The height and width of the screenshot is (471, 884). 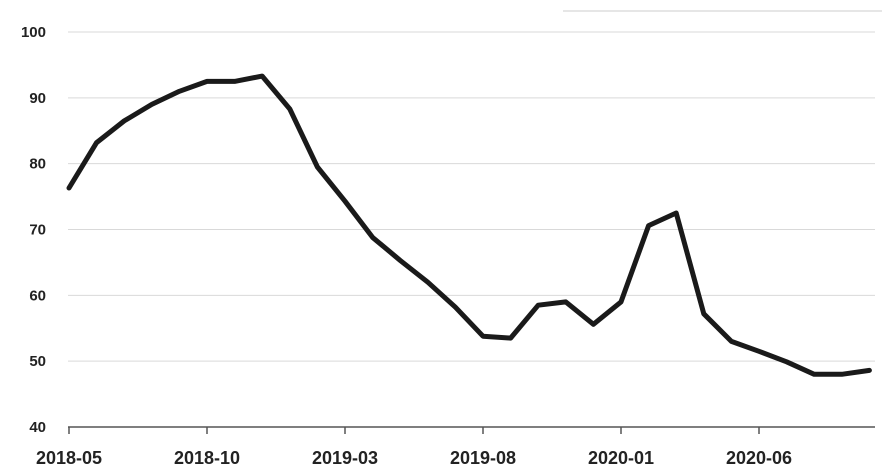 What do you see at coordinates (759, 458) in the screenshot?
I see `x-tick-label: 2020-06` at bounding box center [759, 458].